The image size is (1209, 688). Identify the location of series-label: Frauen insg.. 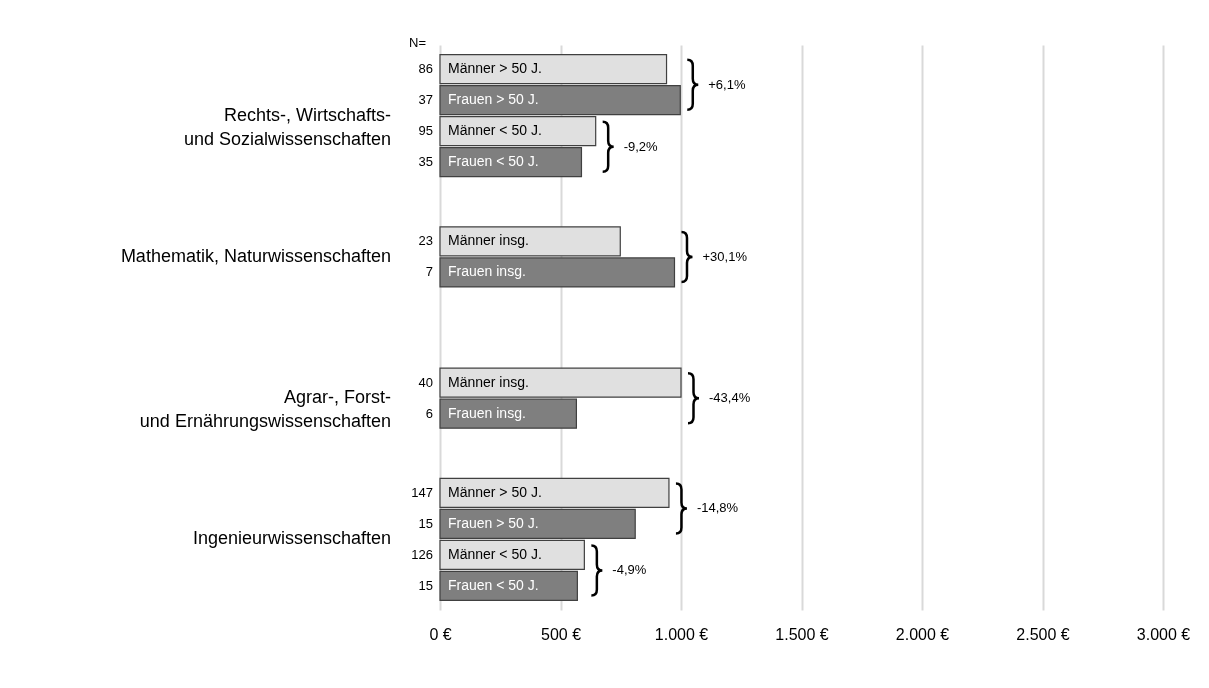
(487, 271).